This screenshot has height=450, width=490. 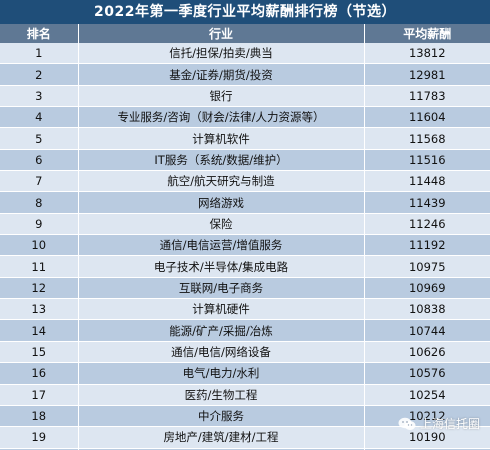 I want to click on rank-cell: 20, so click(x=39, y=449).